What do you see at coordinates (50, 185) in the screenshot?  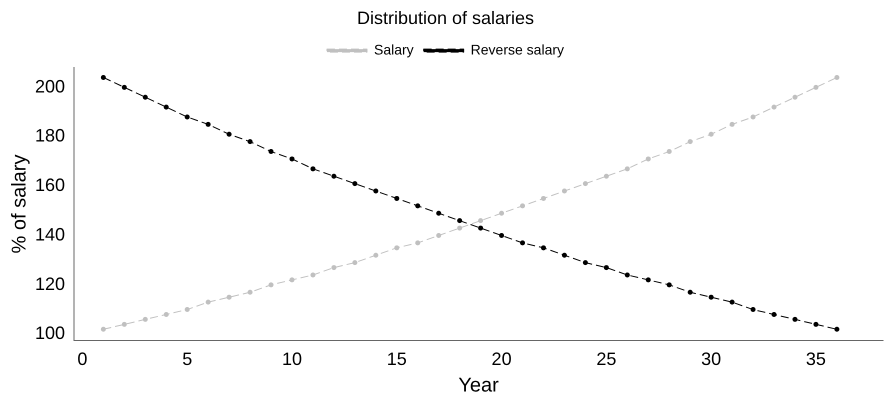 I see `y-tick-label: 160` at bounding box center [50, 185].